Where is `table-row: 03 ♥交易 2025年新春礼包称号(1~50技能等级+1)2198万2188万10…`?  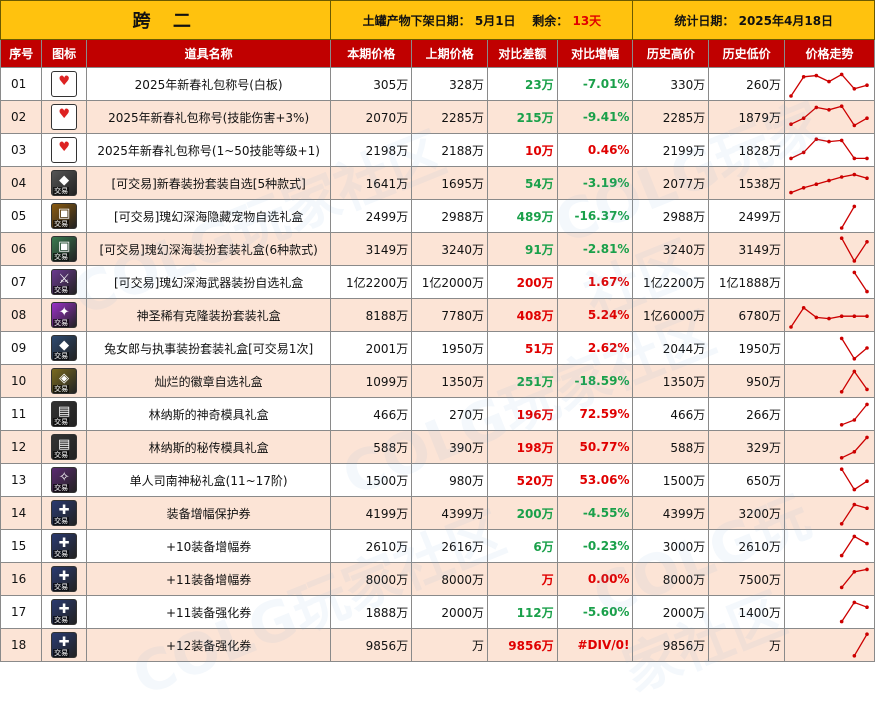 table-row: 03 ♥交易 2025年新春礼包称号(1~50技能等级+1)2198万2188万10… is located at coordinates (437, 150).